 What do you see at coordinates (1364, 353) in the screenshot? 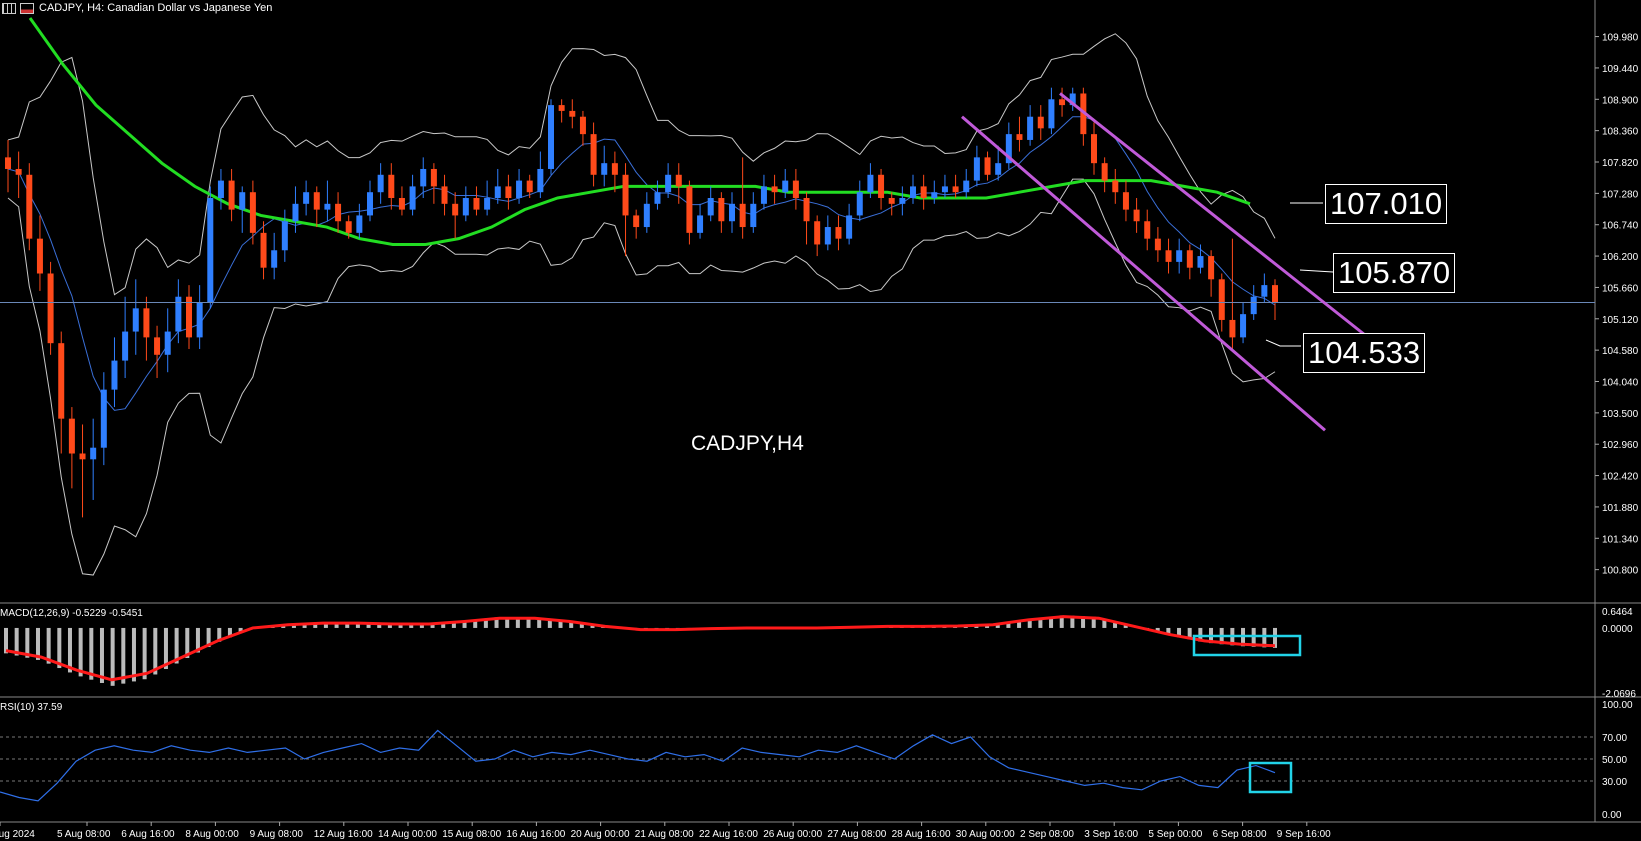
I see `price-tag-104533: 104.533` at bounding box center [1364, 353].